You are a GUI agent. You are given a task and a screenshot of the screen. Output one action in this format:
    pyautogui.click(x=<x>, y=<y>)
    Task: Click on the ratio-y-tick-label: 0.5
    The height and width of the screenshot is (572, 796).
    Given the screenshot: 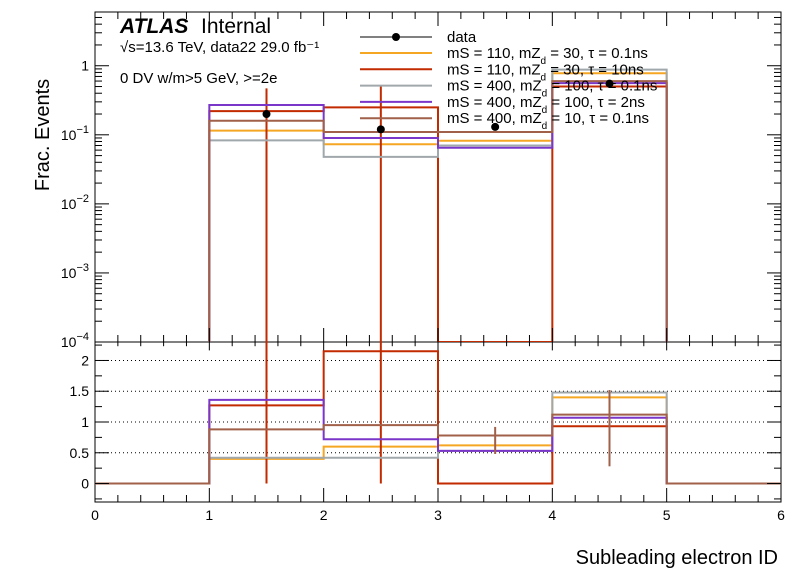 What is the action you would take?
    pyautogui.click(x=80, y=453)
    